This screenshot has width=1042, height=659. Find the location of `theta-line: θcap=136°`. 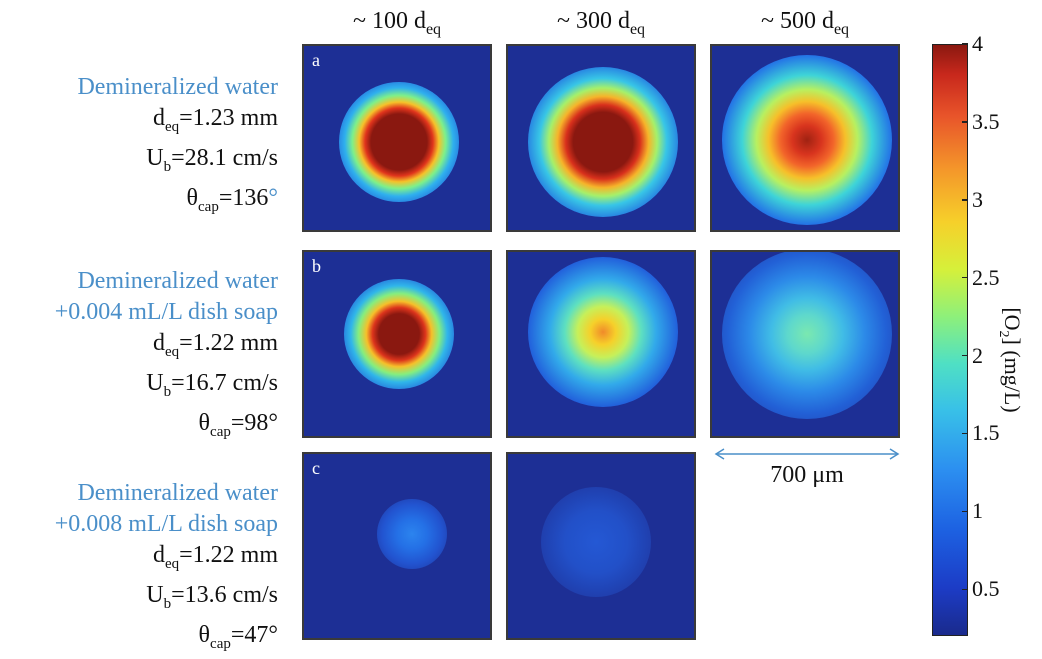

theta-line: θcap=136° is located at coordinates (177, 203).